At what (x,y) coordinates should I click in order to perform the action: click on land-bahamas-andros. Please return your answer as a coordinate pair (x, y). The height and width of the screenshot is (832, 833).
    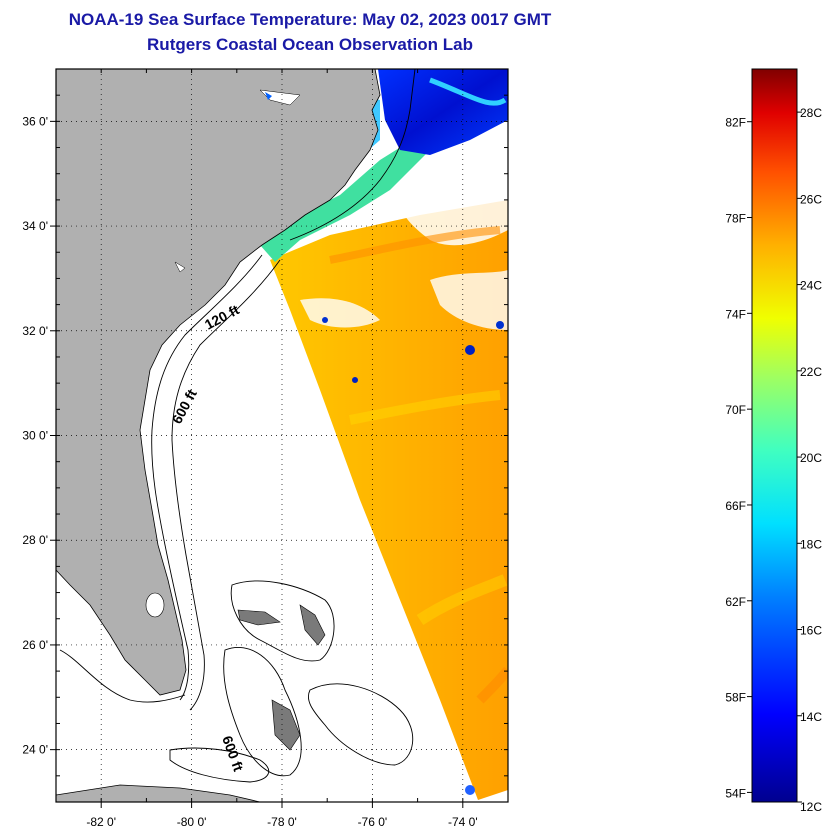
    Looking at the image, I should click on (286, 725).